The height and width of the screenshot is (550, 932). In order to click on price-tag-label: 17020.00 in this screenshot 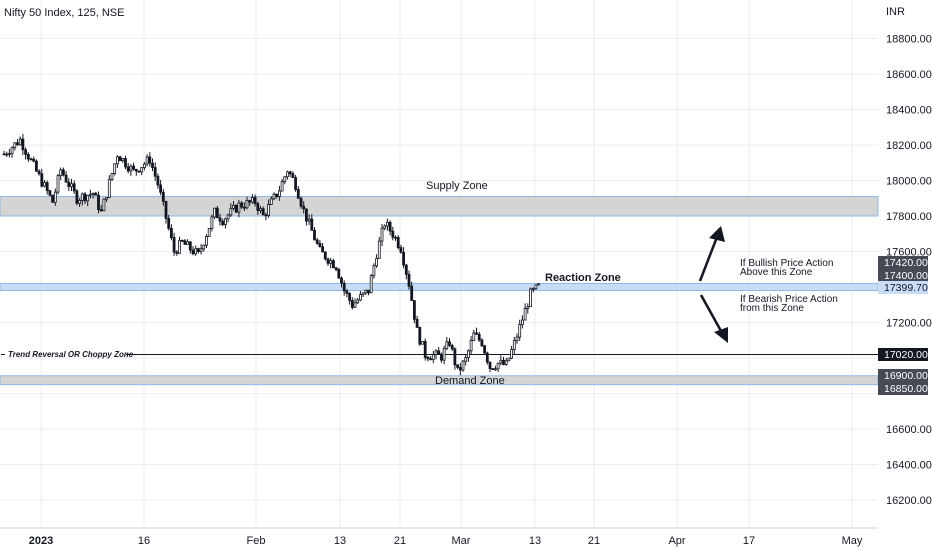, I will do `click(906, 355)`.